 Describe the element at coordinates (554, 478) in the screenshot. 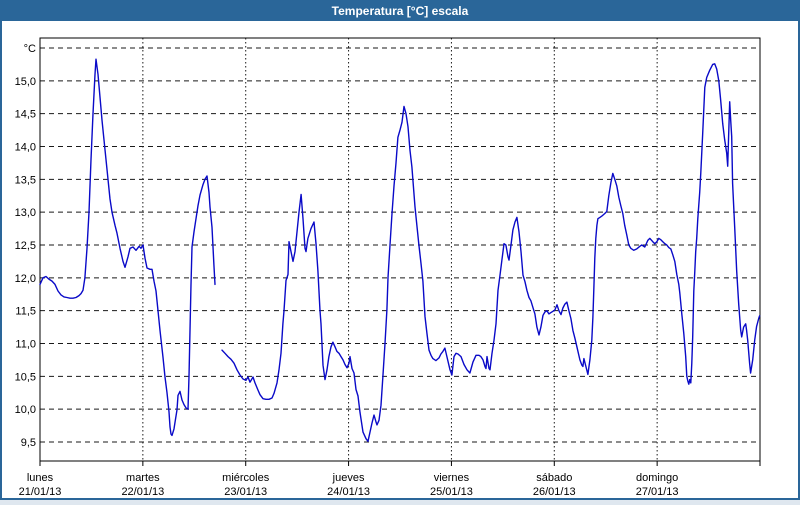

I see `x-day-label: sábado` at that location.